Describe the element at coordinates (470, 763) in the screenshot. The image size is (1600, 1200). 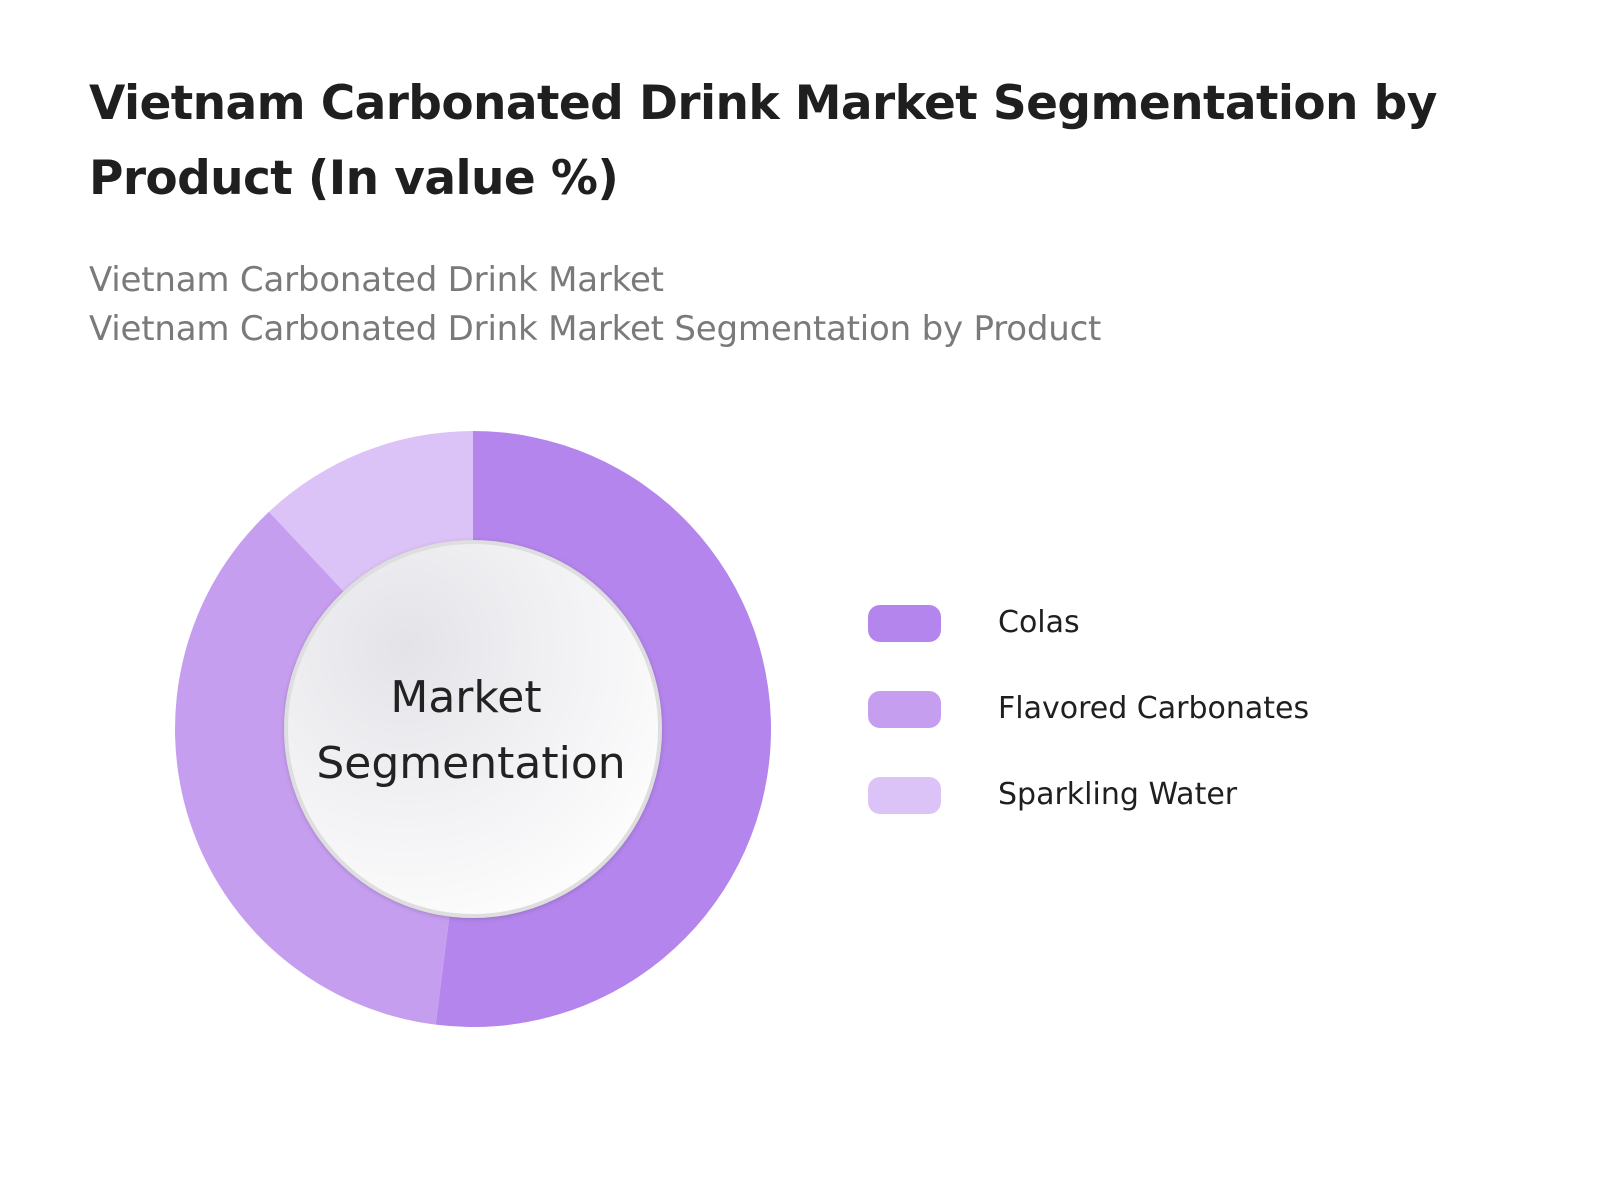
I see `center-label-line-2: Segmentation` at that location.